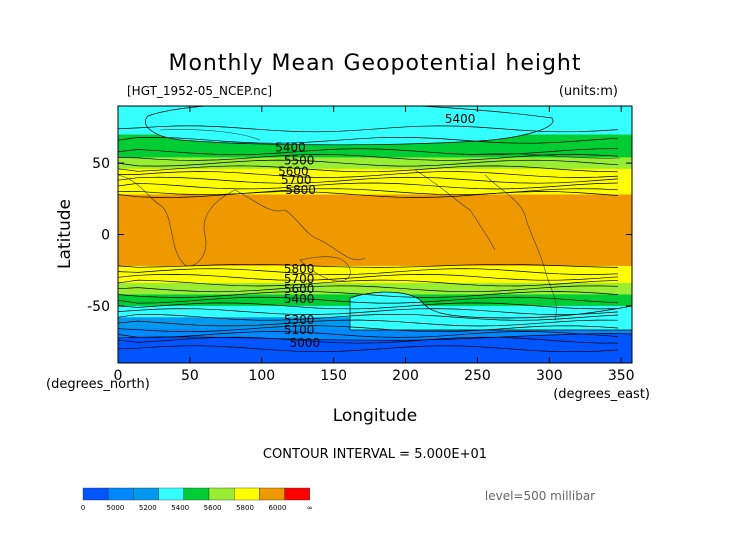 The width and height of the screenshot is (752, 536). What do you see at coordinates (460, 119) in the screenshot?
I see `contour-label-0: 5400` at bounding box center [460, 119].